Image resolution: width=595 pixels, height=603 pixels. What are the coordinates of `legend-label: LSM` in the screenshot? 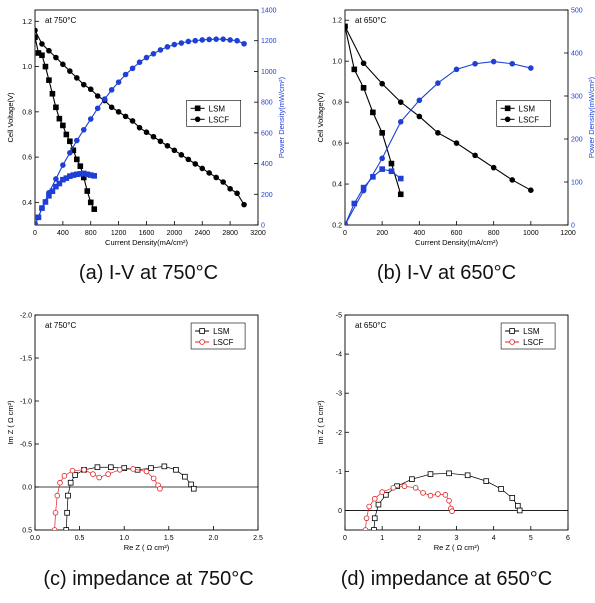 It's located at (527, 108).